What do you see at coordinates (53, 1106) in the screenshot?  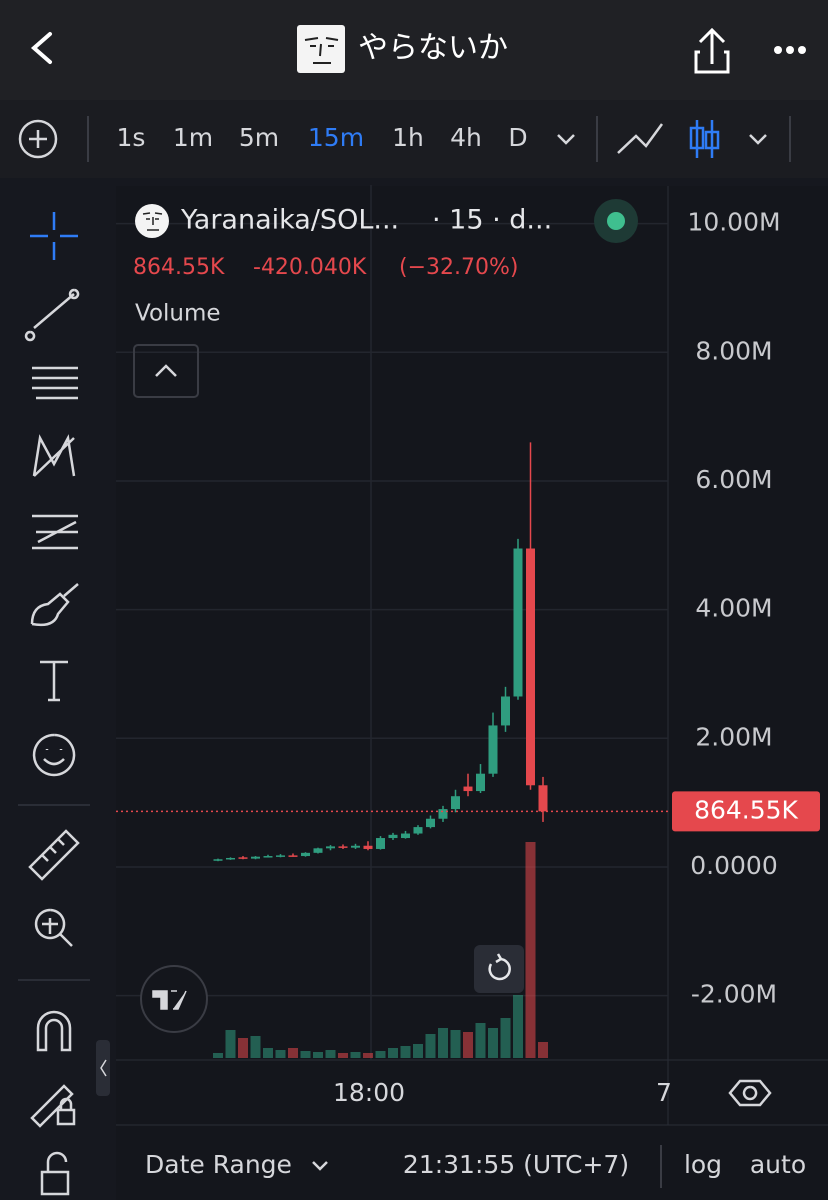 I see `lock-drawings-tool` at bounding box center [53, 1106].